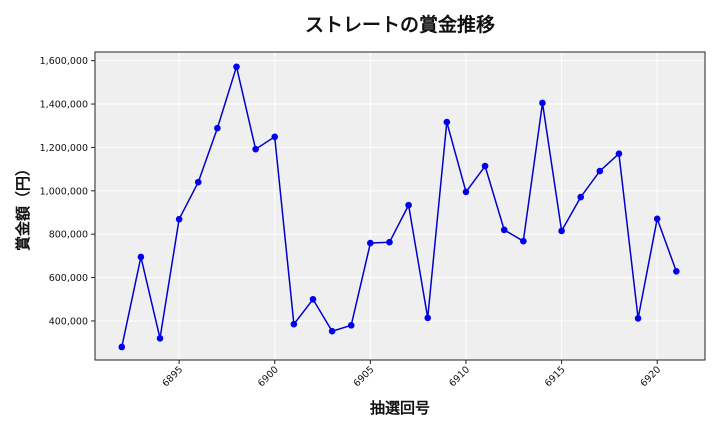 The height and width of the screenshot is (432, 720). Describe the element at coordinates (23, 206) in the screenshot. I see `y-axis-label: 賞金額（円）` at that location.